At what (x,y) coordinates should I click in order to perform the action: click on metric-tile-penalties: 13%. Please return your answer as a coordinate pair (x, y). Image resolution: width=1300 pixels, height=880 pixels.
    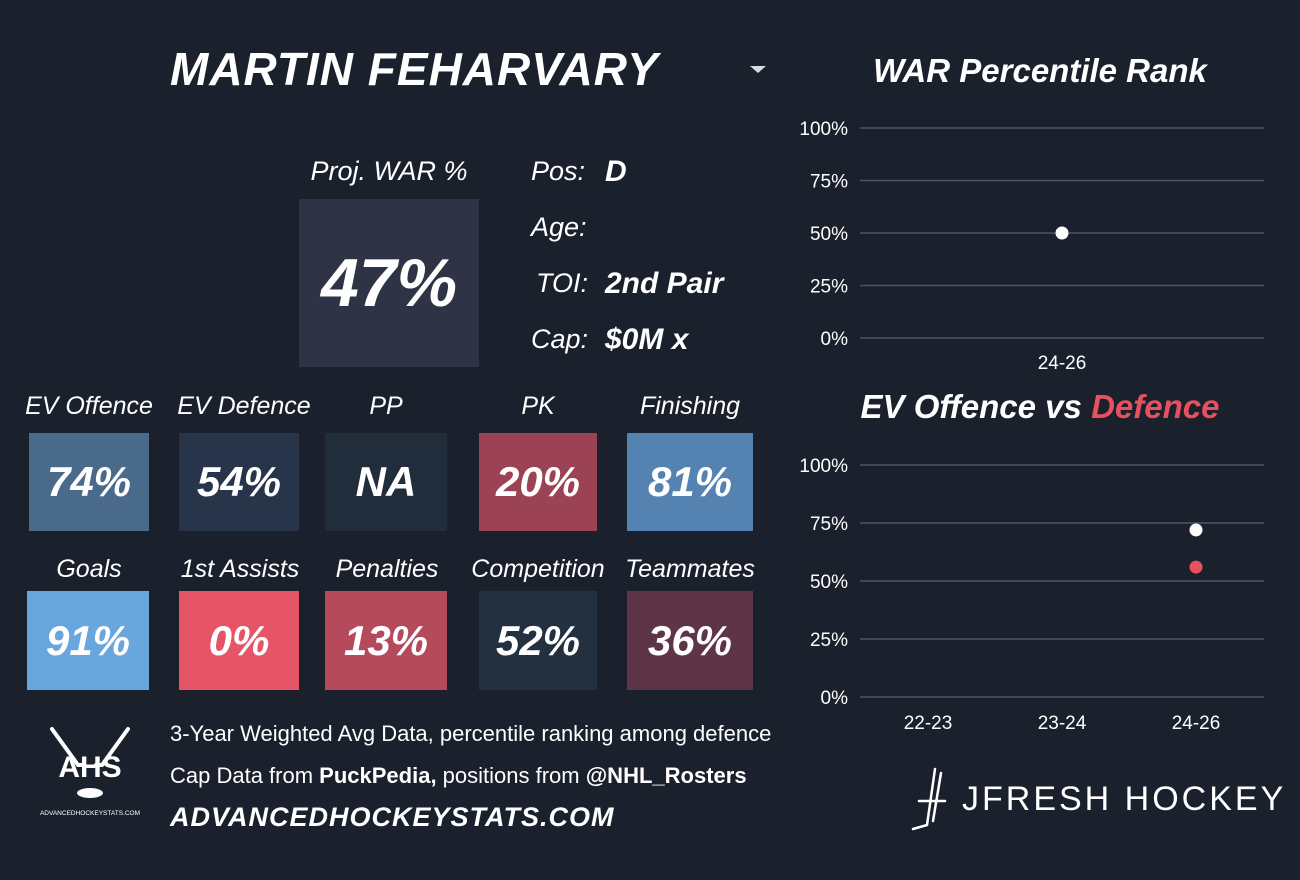
    Looking at the image, I should click on (386, 640).